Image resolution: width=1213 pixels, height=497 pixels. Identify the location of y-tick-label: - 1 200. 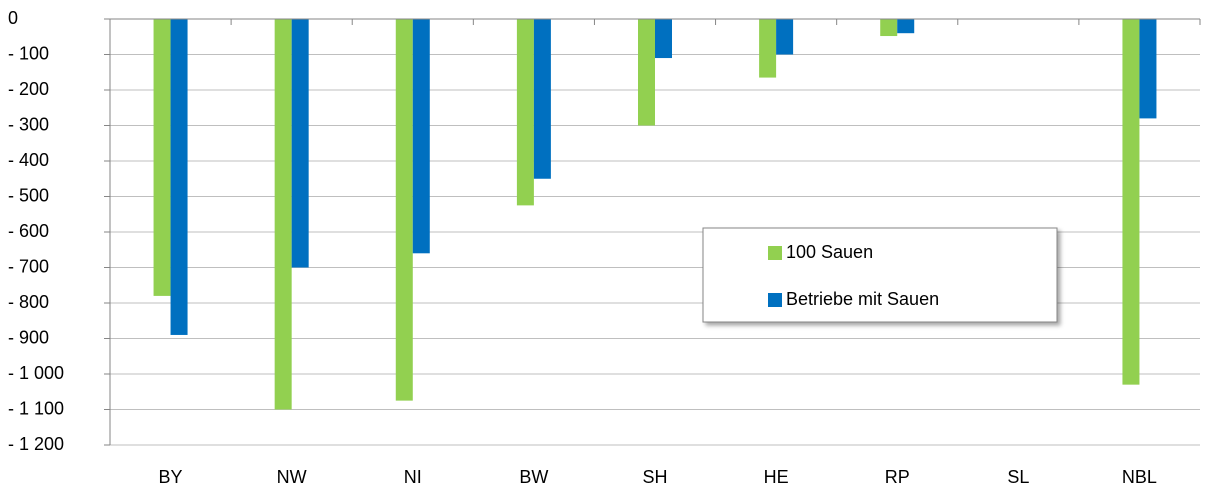
(36, 444).